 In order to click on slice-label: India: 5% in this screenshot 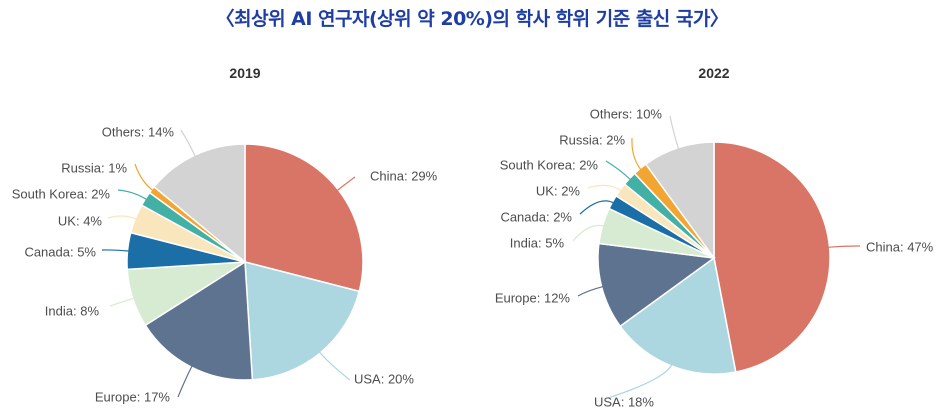, I will do `click(537, 242)`.